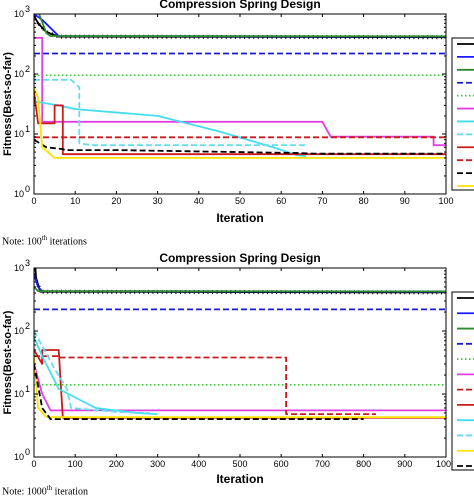 This screenshot has height=497, width=474. Describe the element at coordinates (322, 201) in the screenshot. I see `x-tick-label: 70` at that location.